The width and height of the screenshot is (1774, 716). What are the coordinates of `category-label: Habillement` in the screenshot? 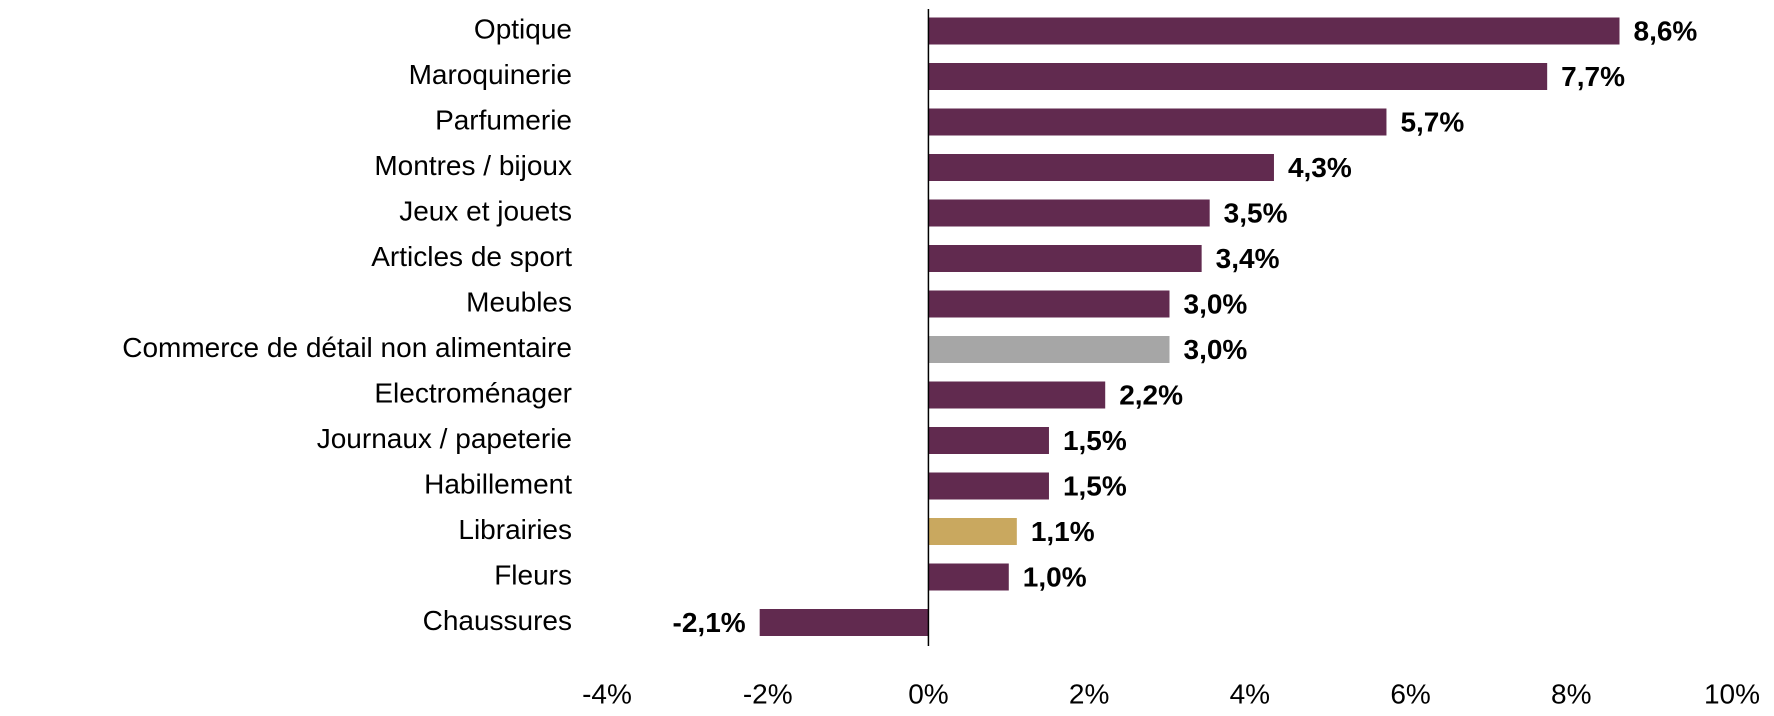 It's located at (498, 483).